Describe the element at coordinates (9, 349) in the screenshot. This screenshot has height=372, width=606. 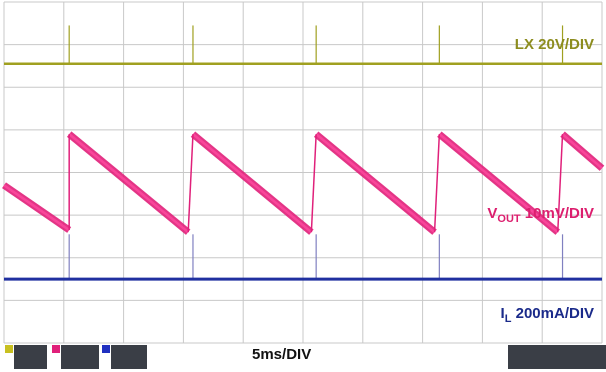
I see `channel-1-swatch` at that location.